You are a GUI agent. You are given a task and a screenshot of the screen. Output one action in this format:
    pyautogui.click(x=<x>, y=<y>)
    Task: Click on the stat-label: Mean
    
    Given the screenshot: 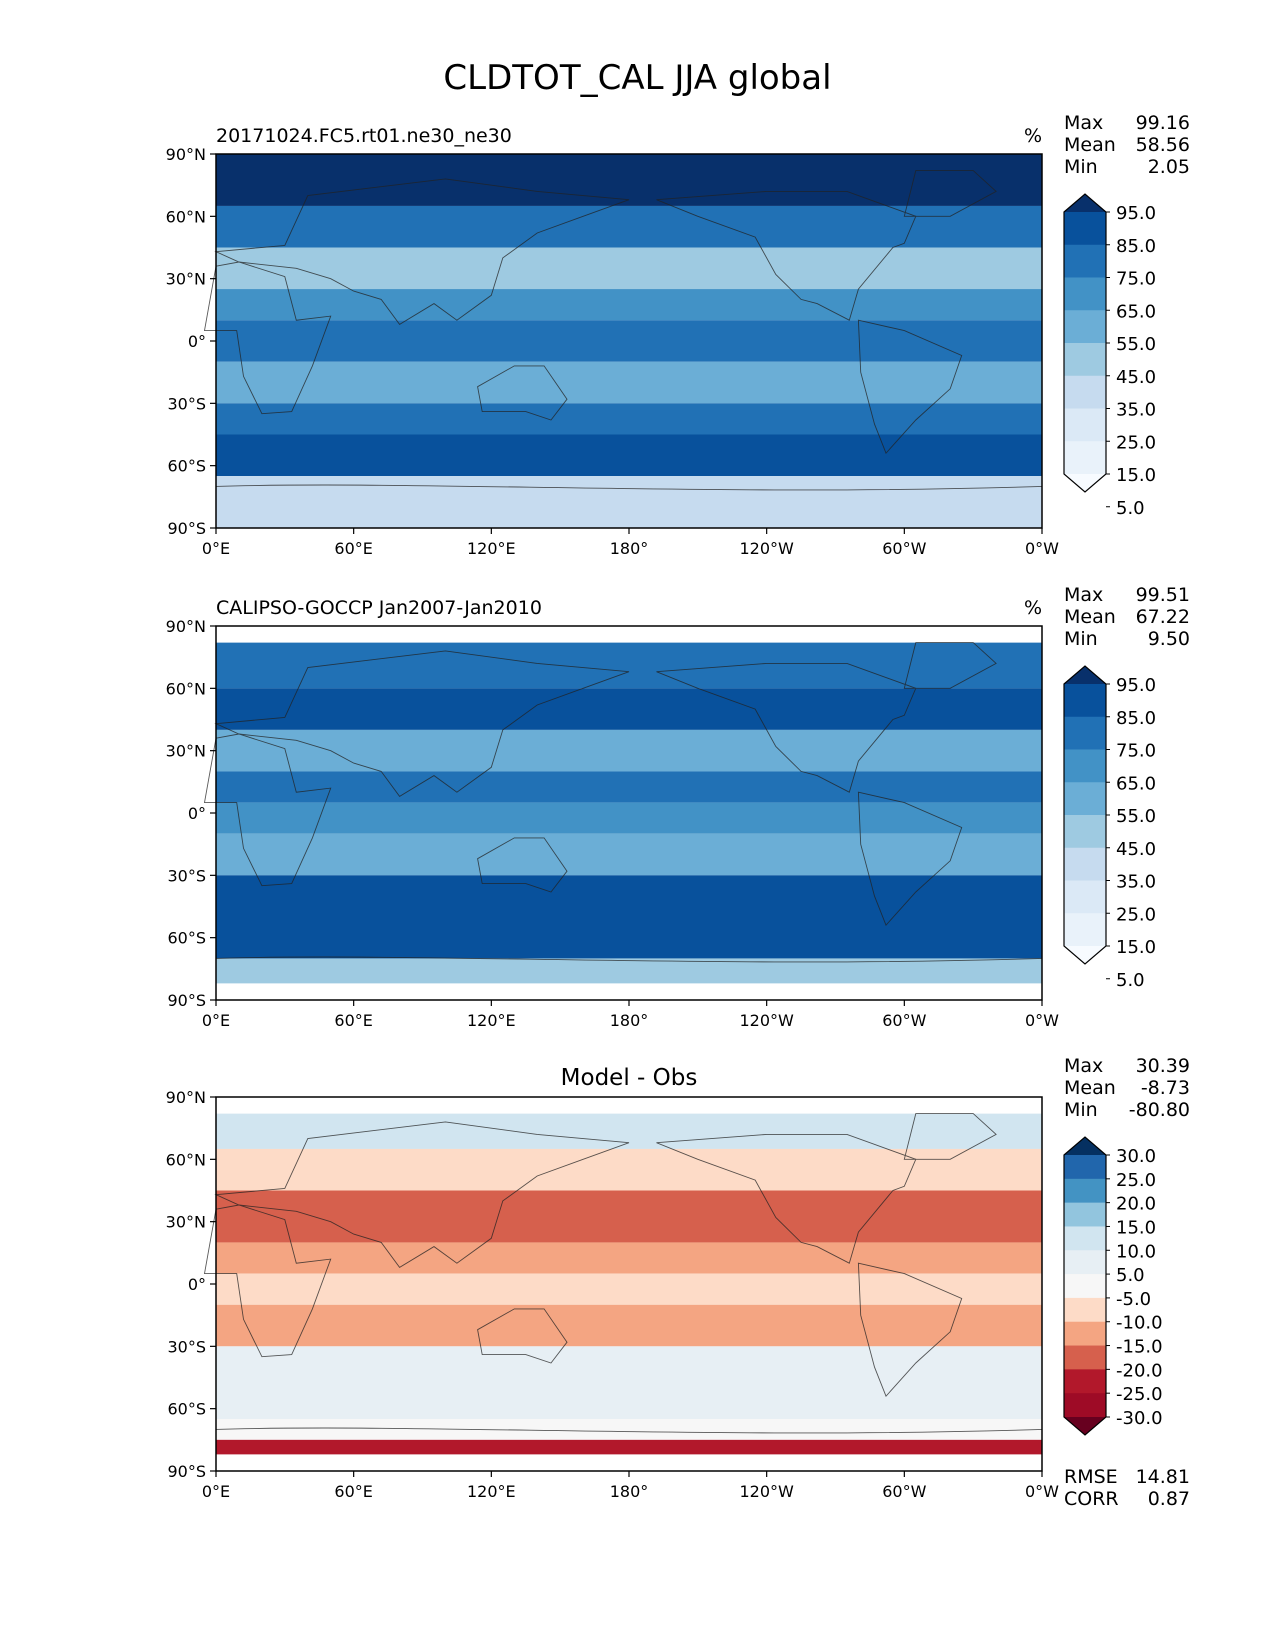 What is the action you would take?
    pyautogui.click(x=1090, y=617)
    